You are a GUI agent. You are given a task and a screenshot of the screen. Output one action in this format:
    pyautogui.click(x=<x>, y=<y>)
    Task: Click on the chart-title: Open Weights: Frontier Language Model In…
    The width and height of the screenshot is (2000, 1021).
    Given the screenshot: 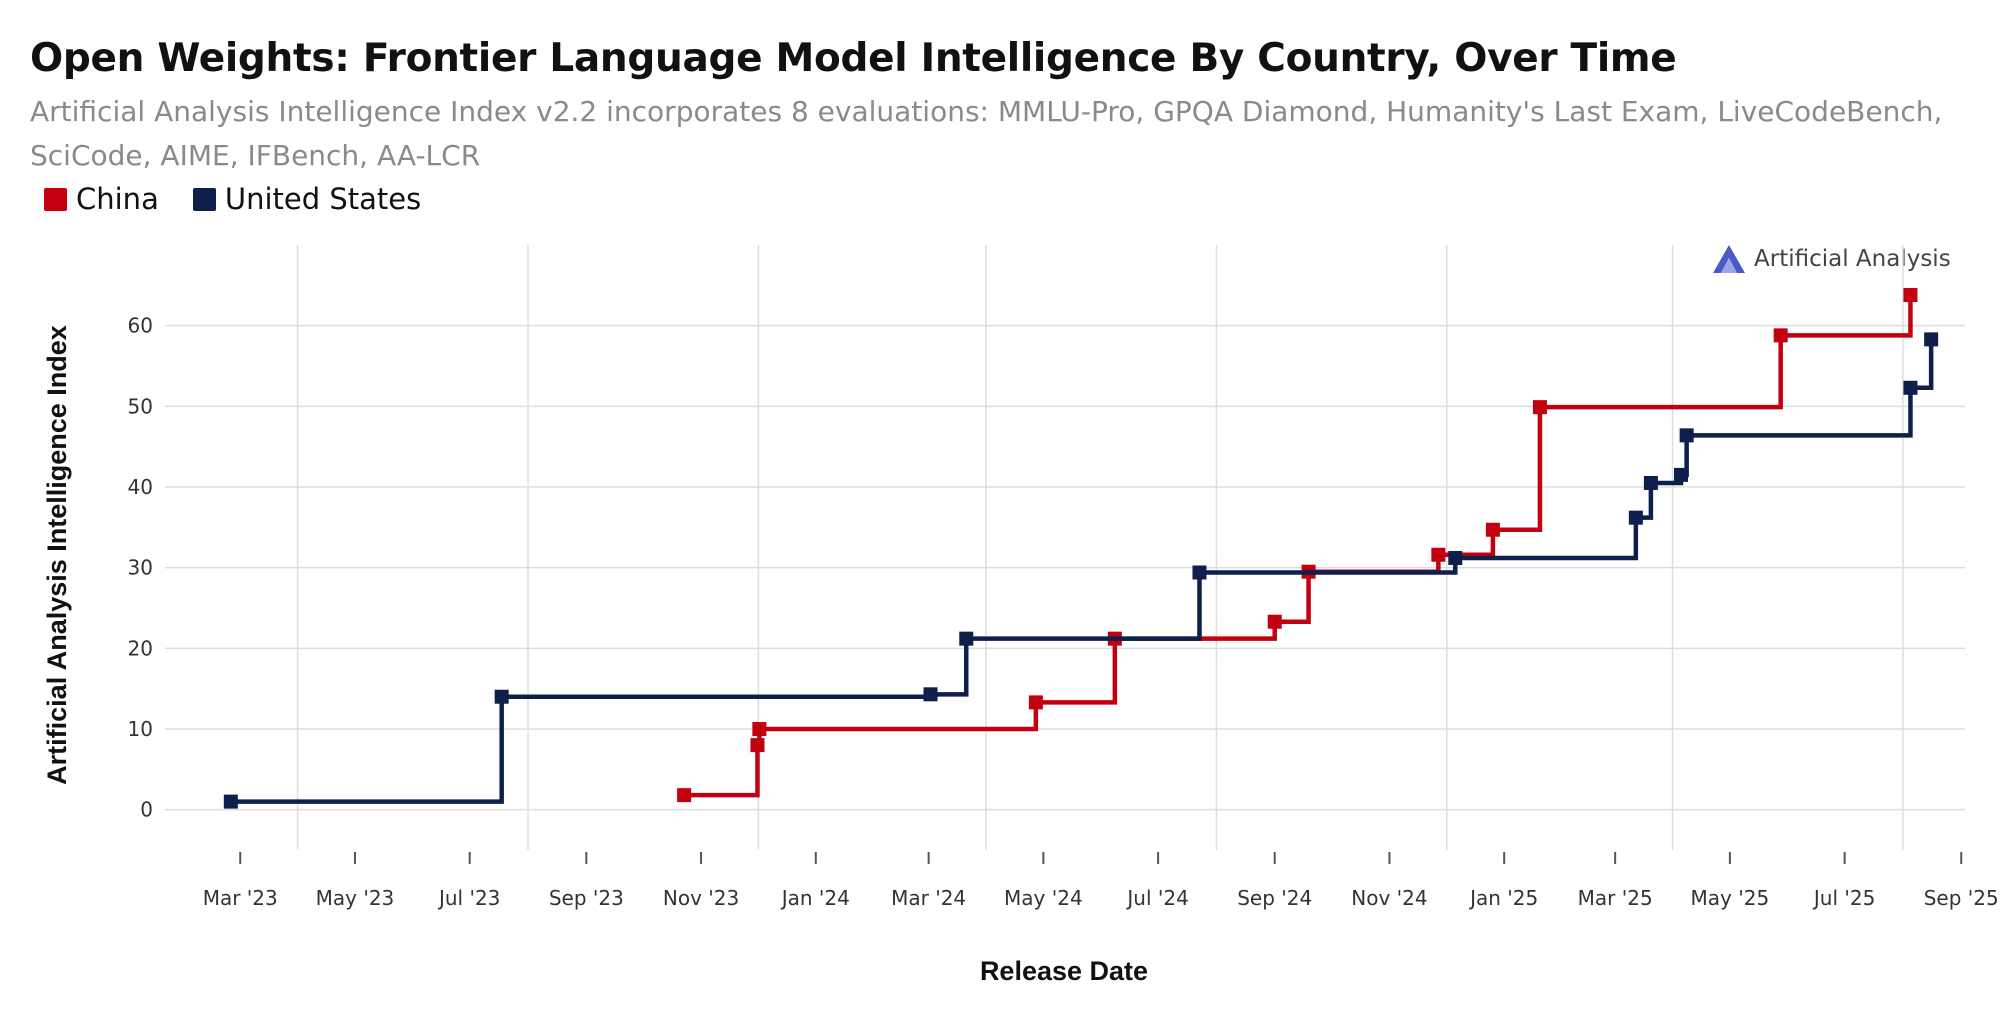 What is the action you would take?
    pyautogui.click(x=853, y=58)
    